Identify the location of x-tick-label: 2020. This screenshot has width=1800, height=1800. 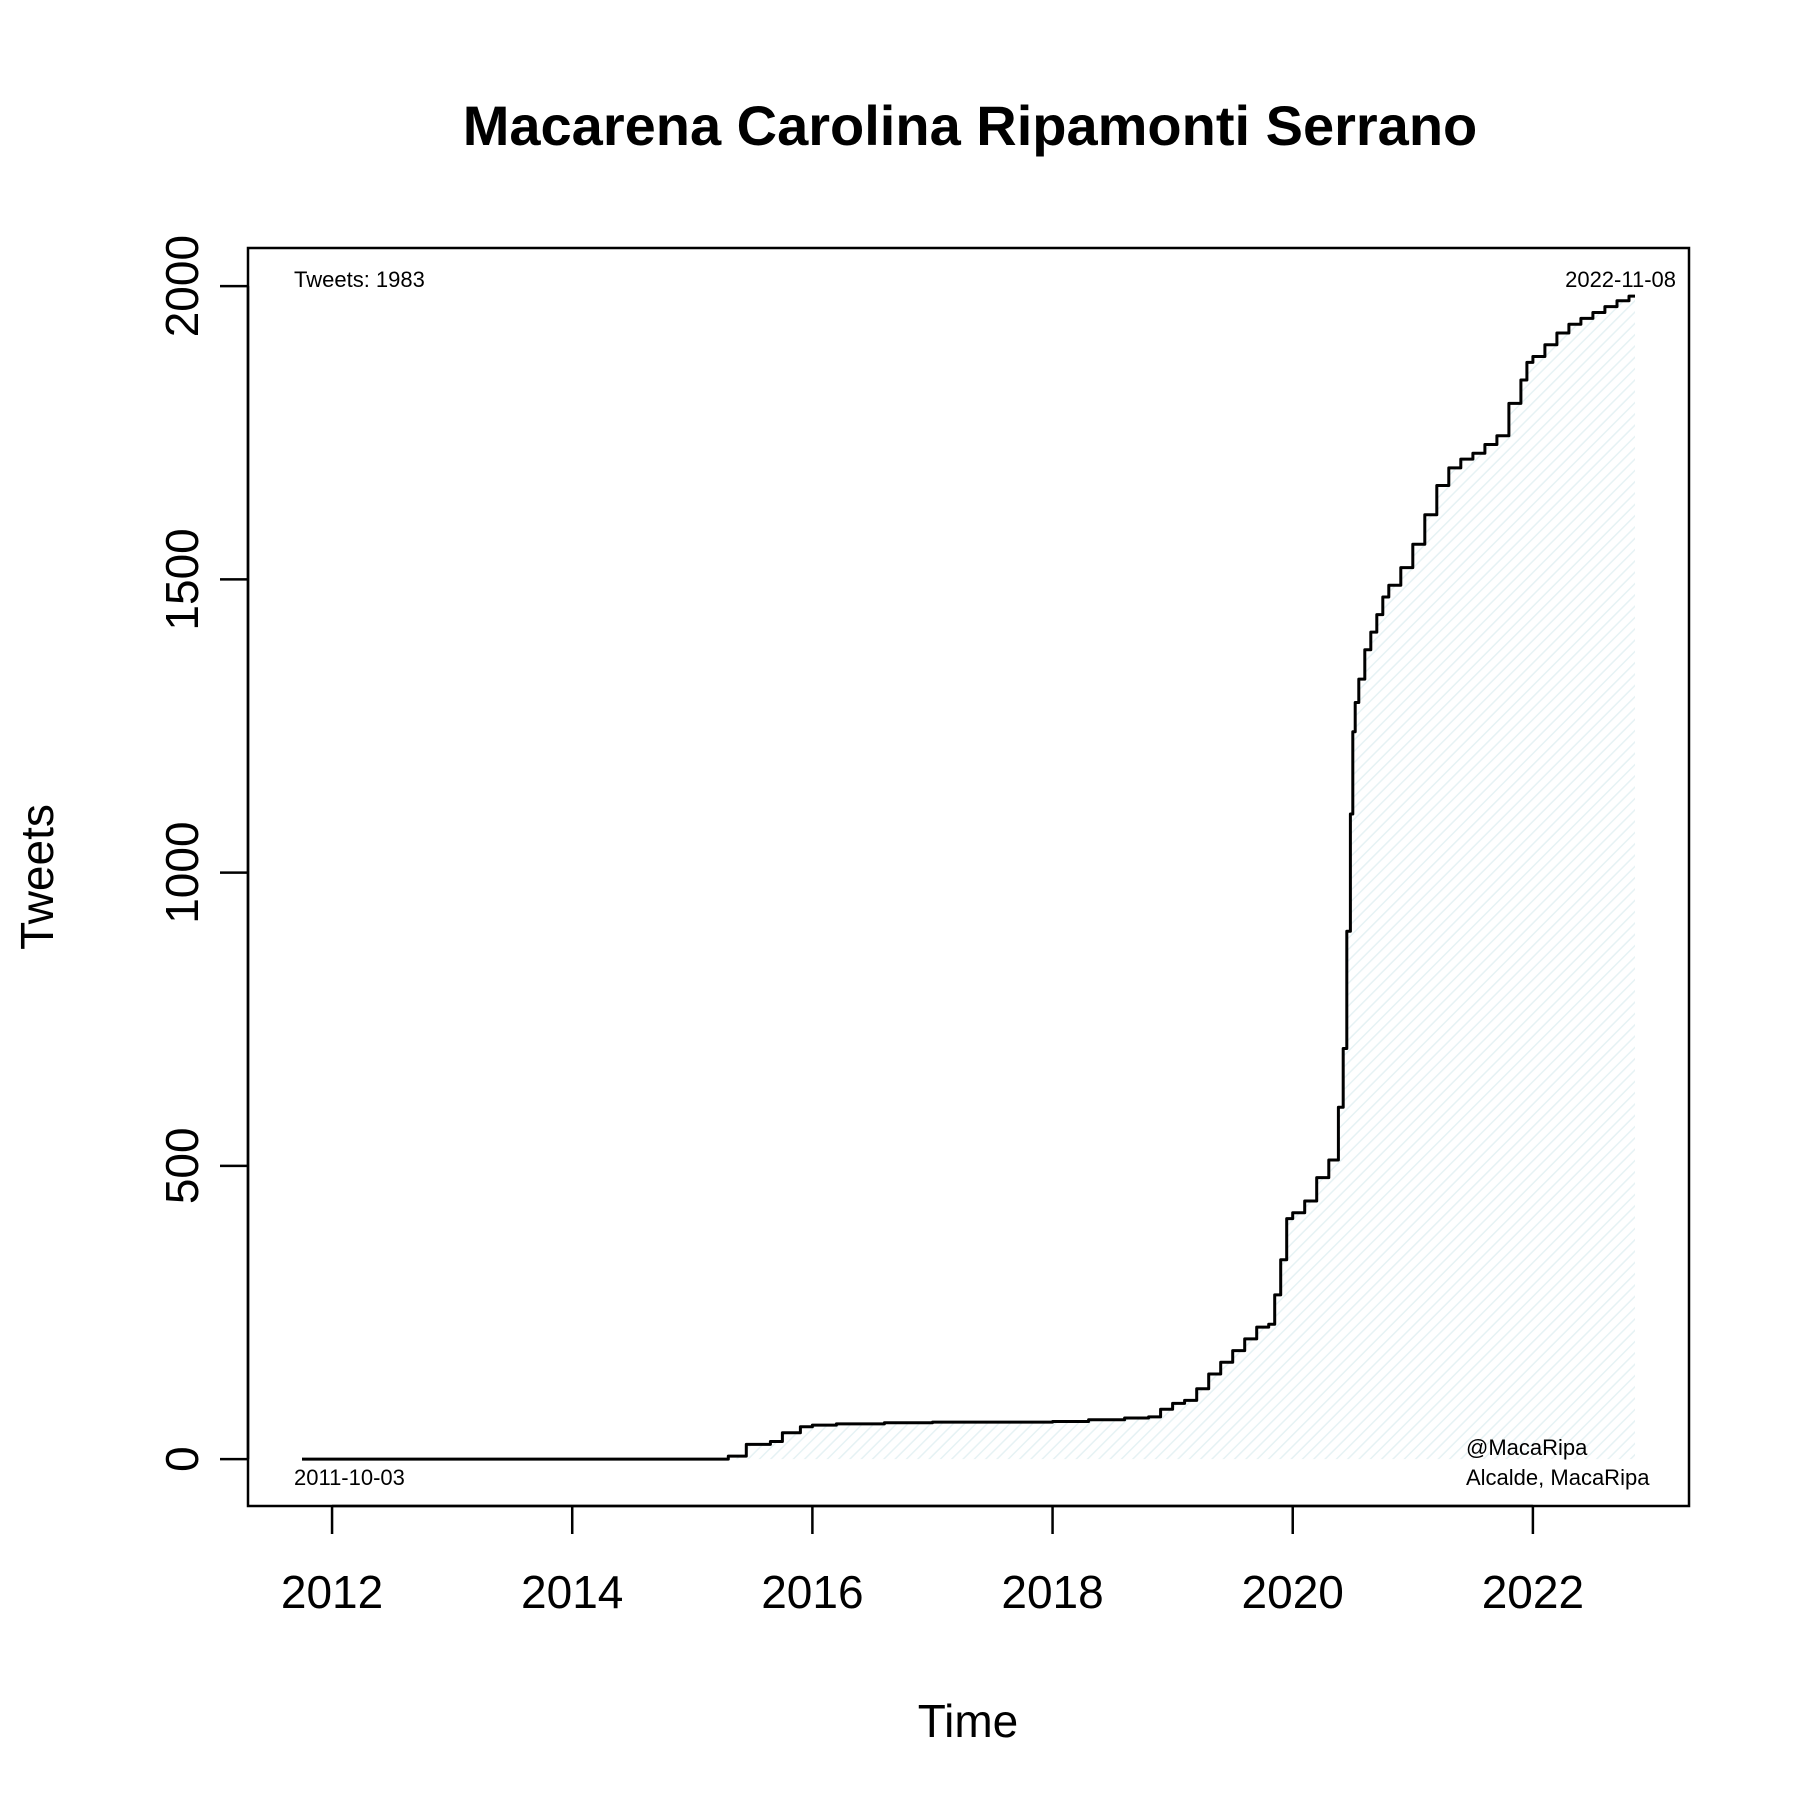
(1293, 1592).